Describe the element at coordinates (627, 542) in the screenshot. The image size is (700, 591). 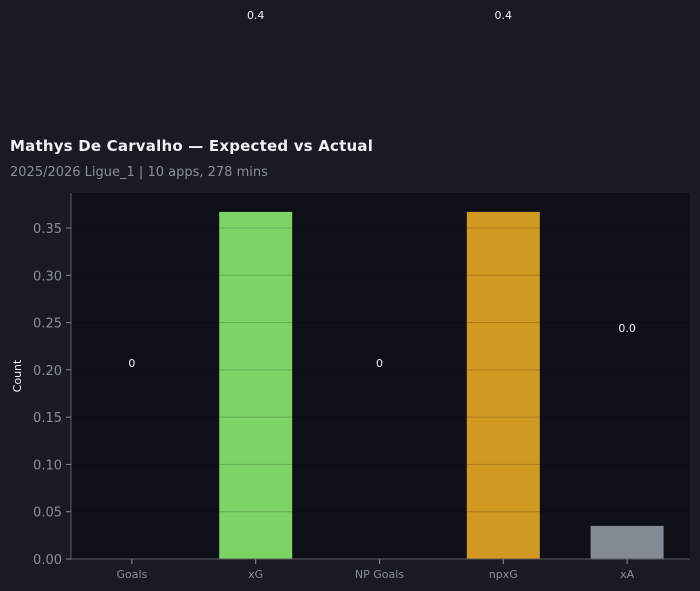
I see `bar-xa` at that location.